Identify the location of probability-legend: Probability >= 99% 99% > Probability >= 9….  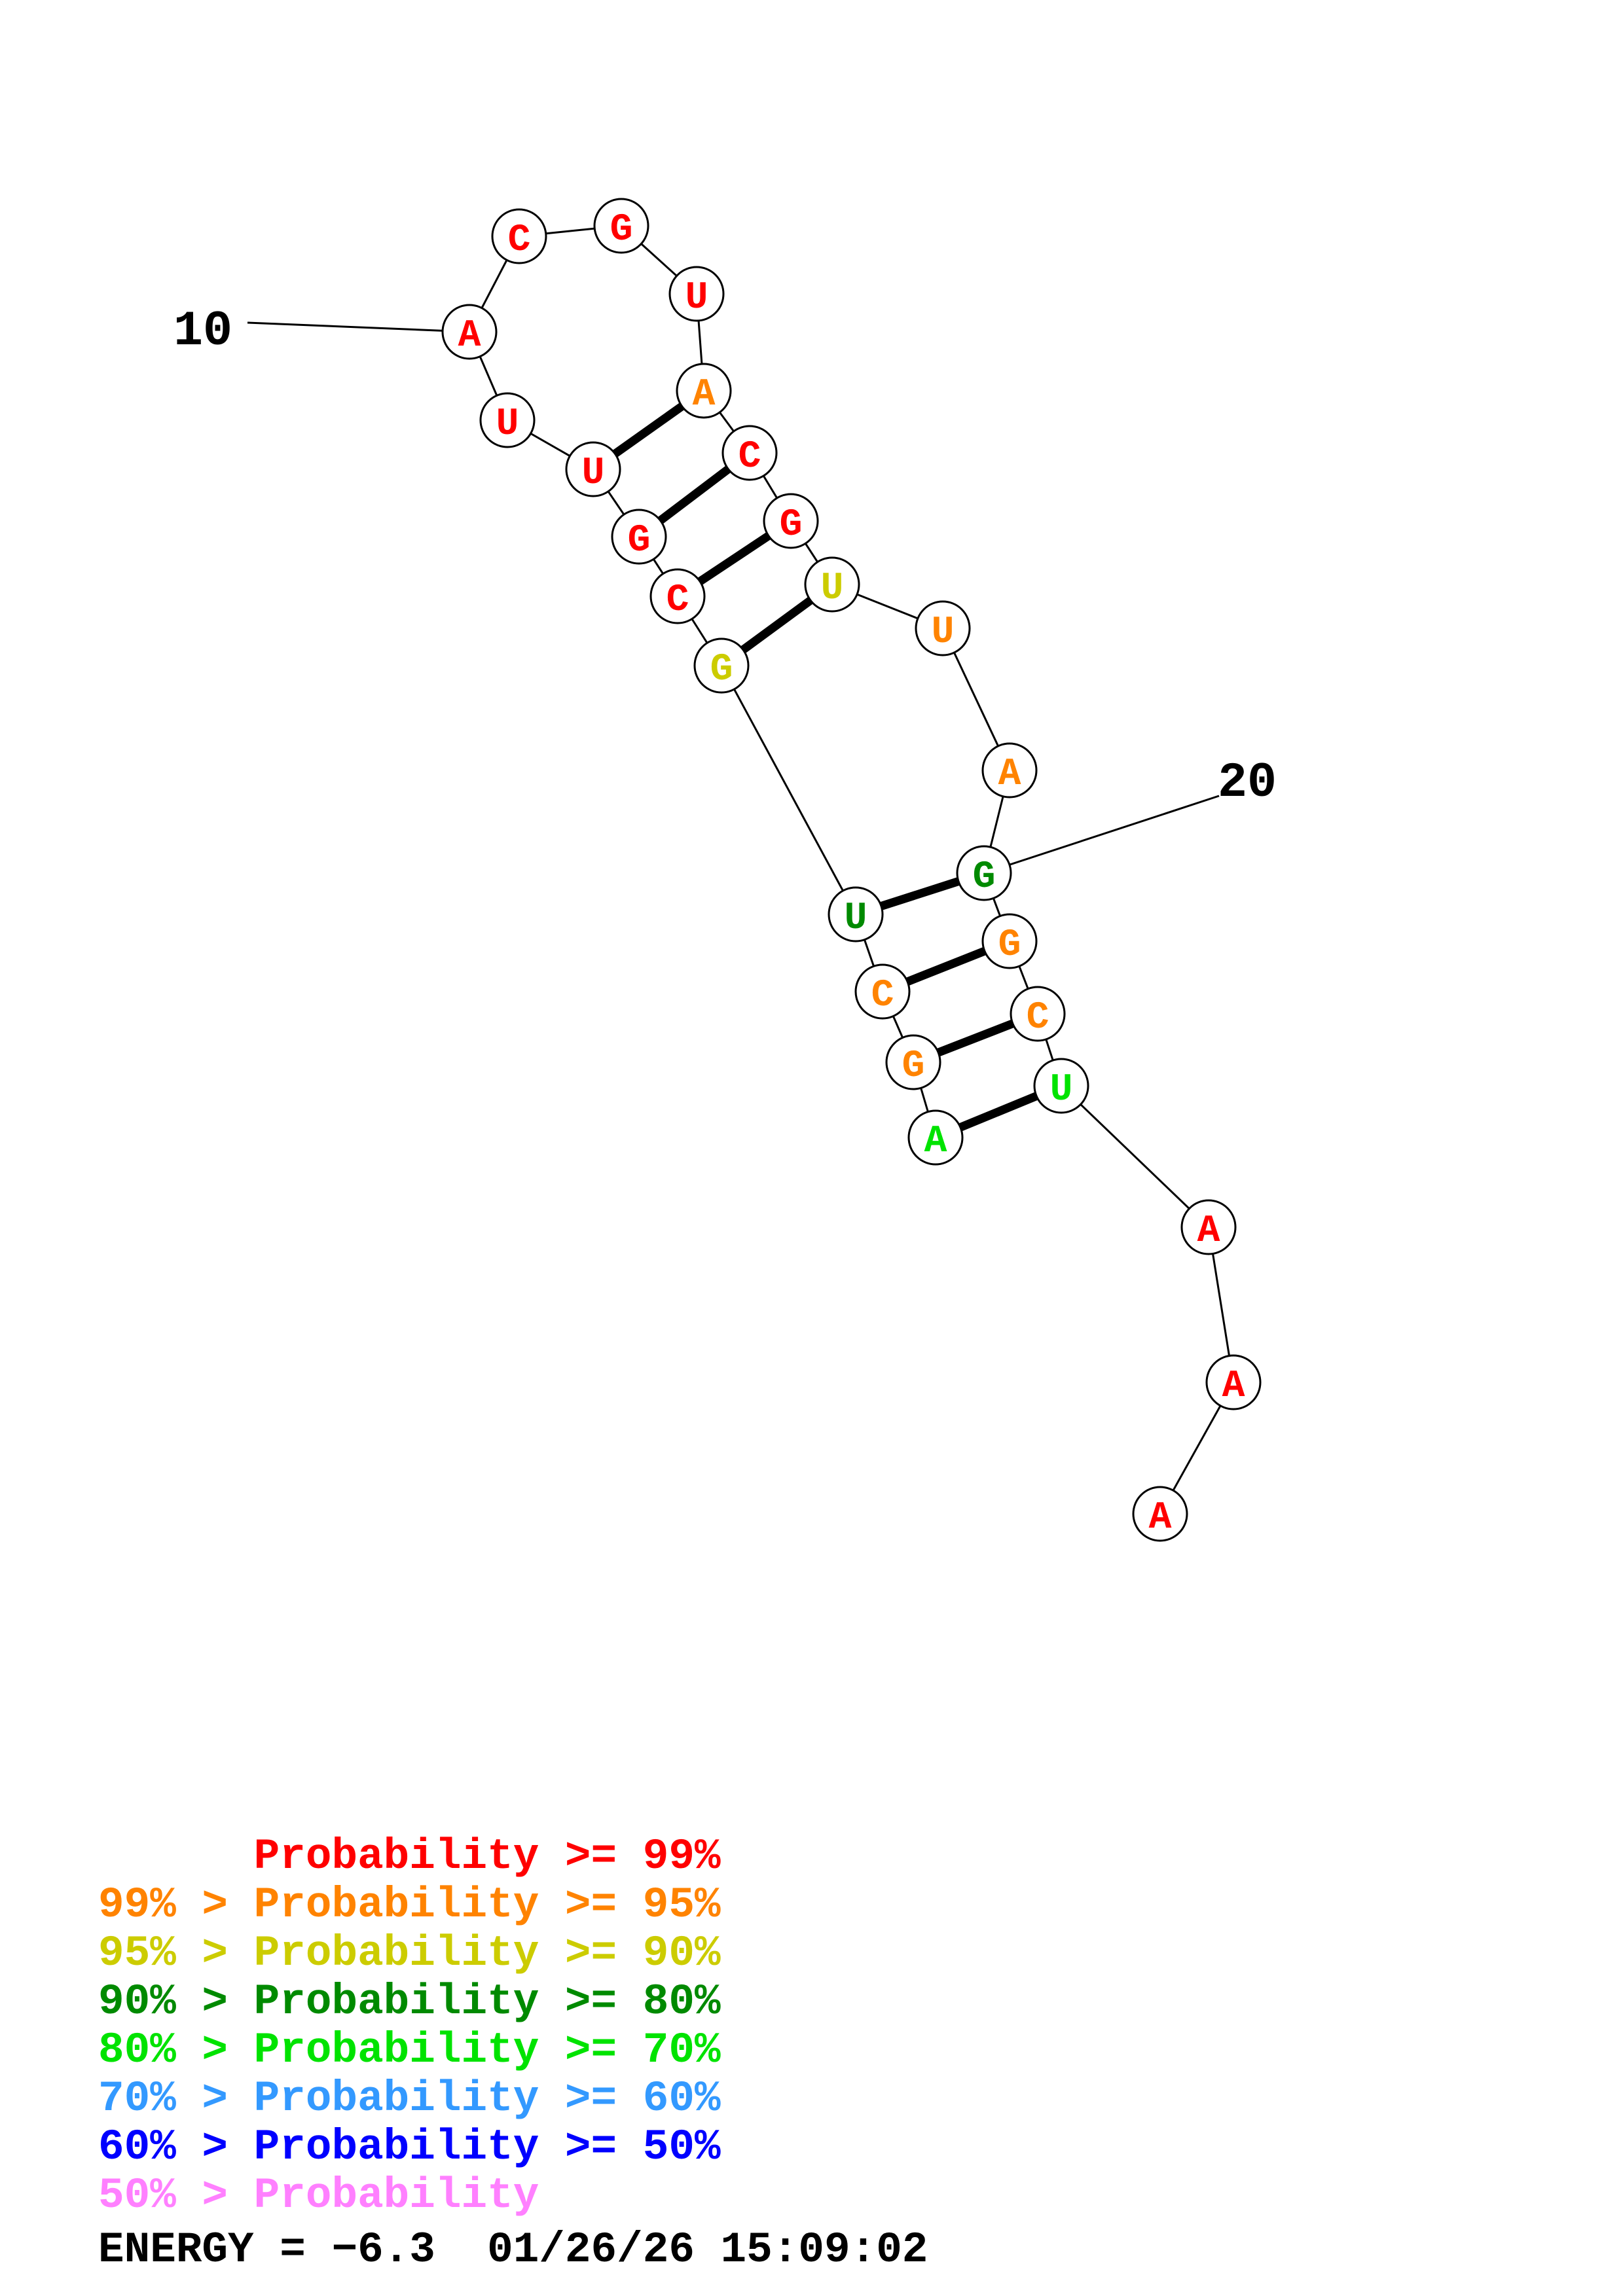
(409, 2026).